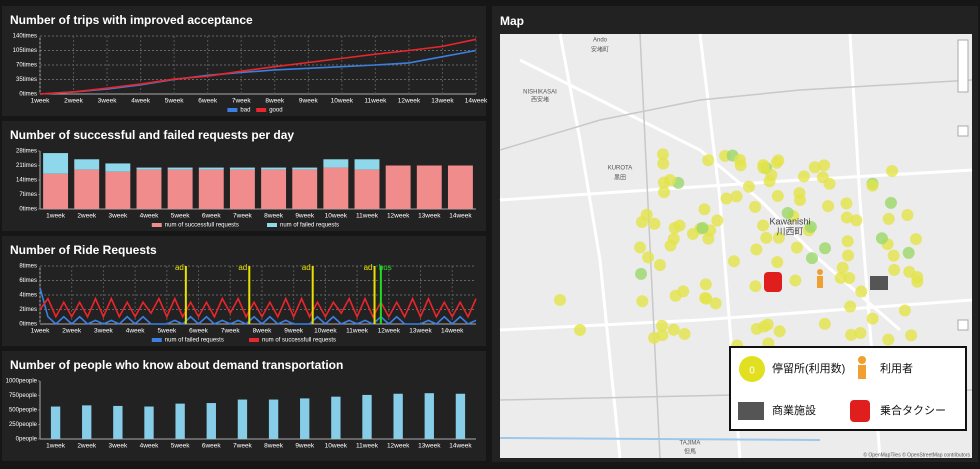 This screenshot has height=469, width=980. I want to click on place-label: 但馬, so click(690, 452).